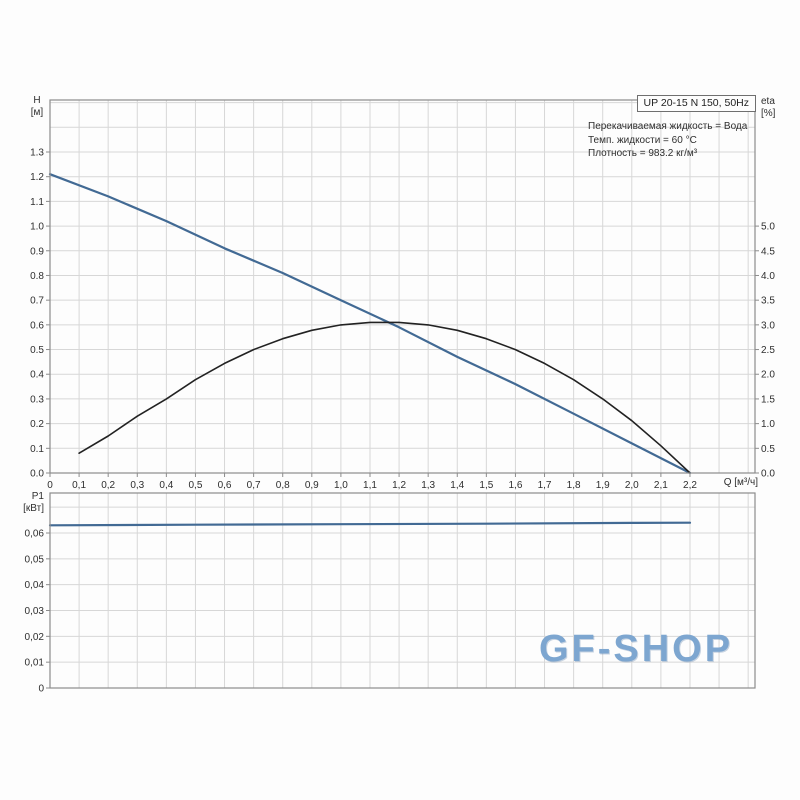 The width and height of the screenshot is (800, 800). I want to click on x-tick-label: 0,2, so click(108, 485).